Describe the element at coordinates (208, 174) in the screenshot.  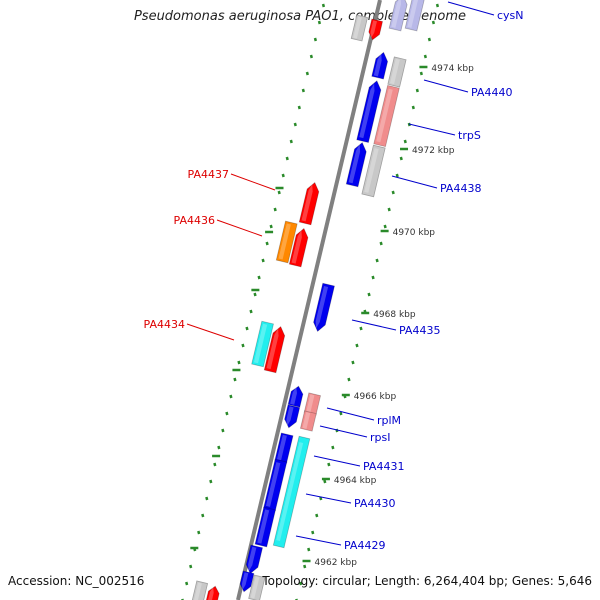
I see `gene-label-pa4437: PA4437` at that location.